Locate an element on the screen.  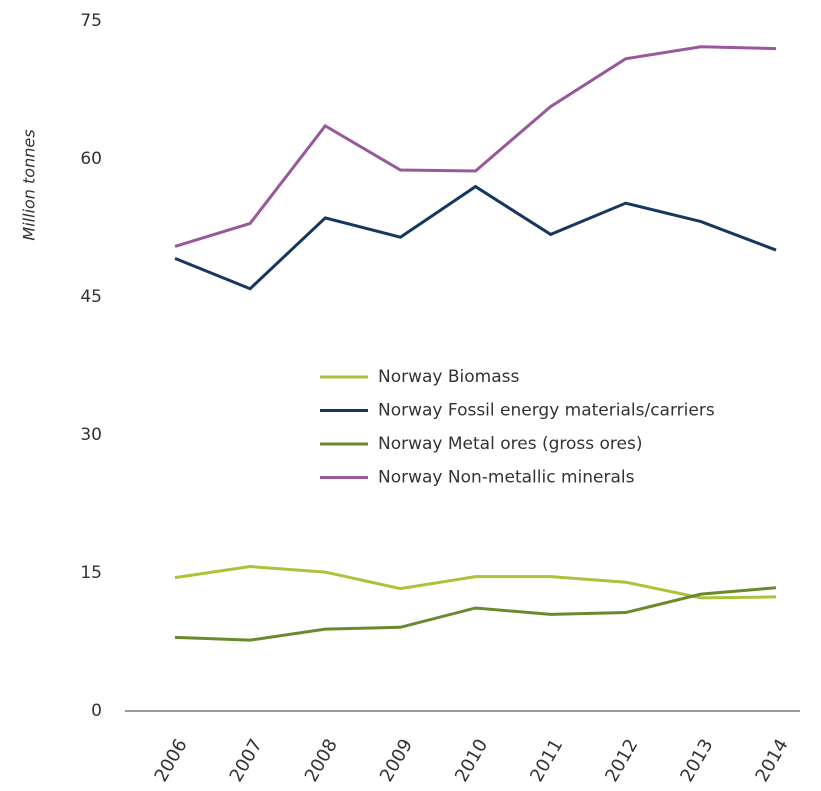
x-tick-label: 2014 is located at coordinates (772, 761).